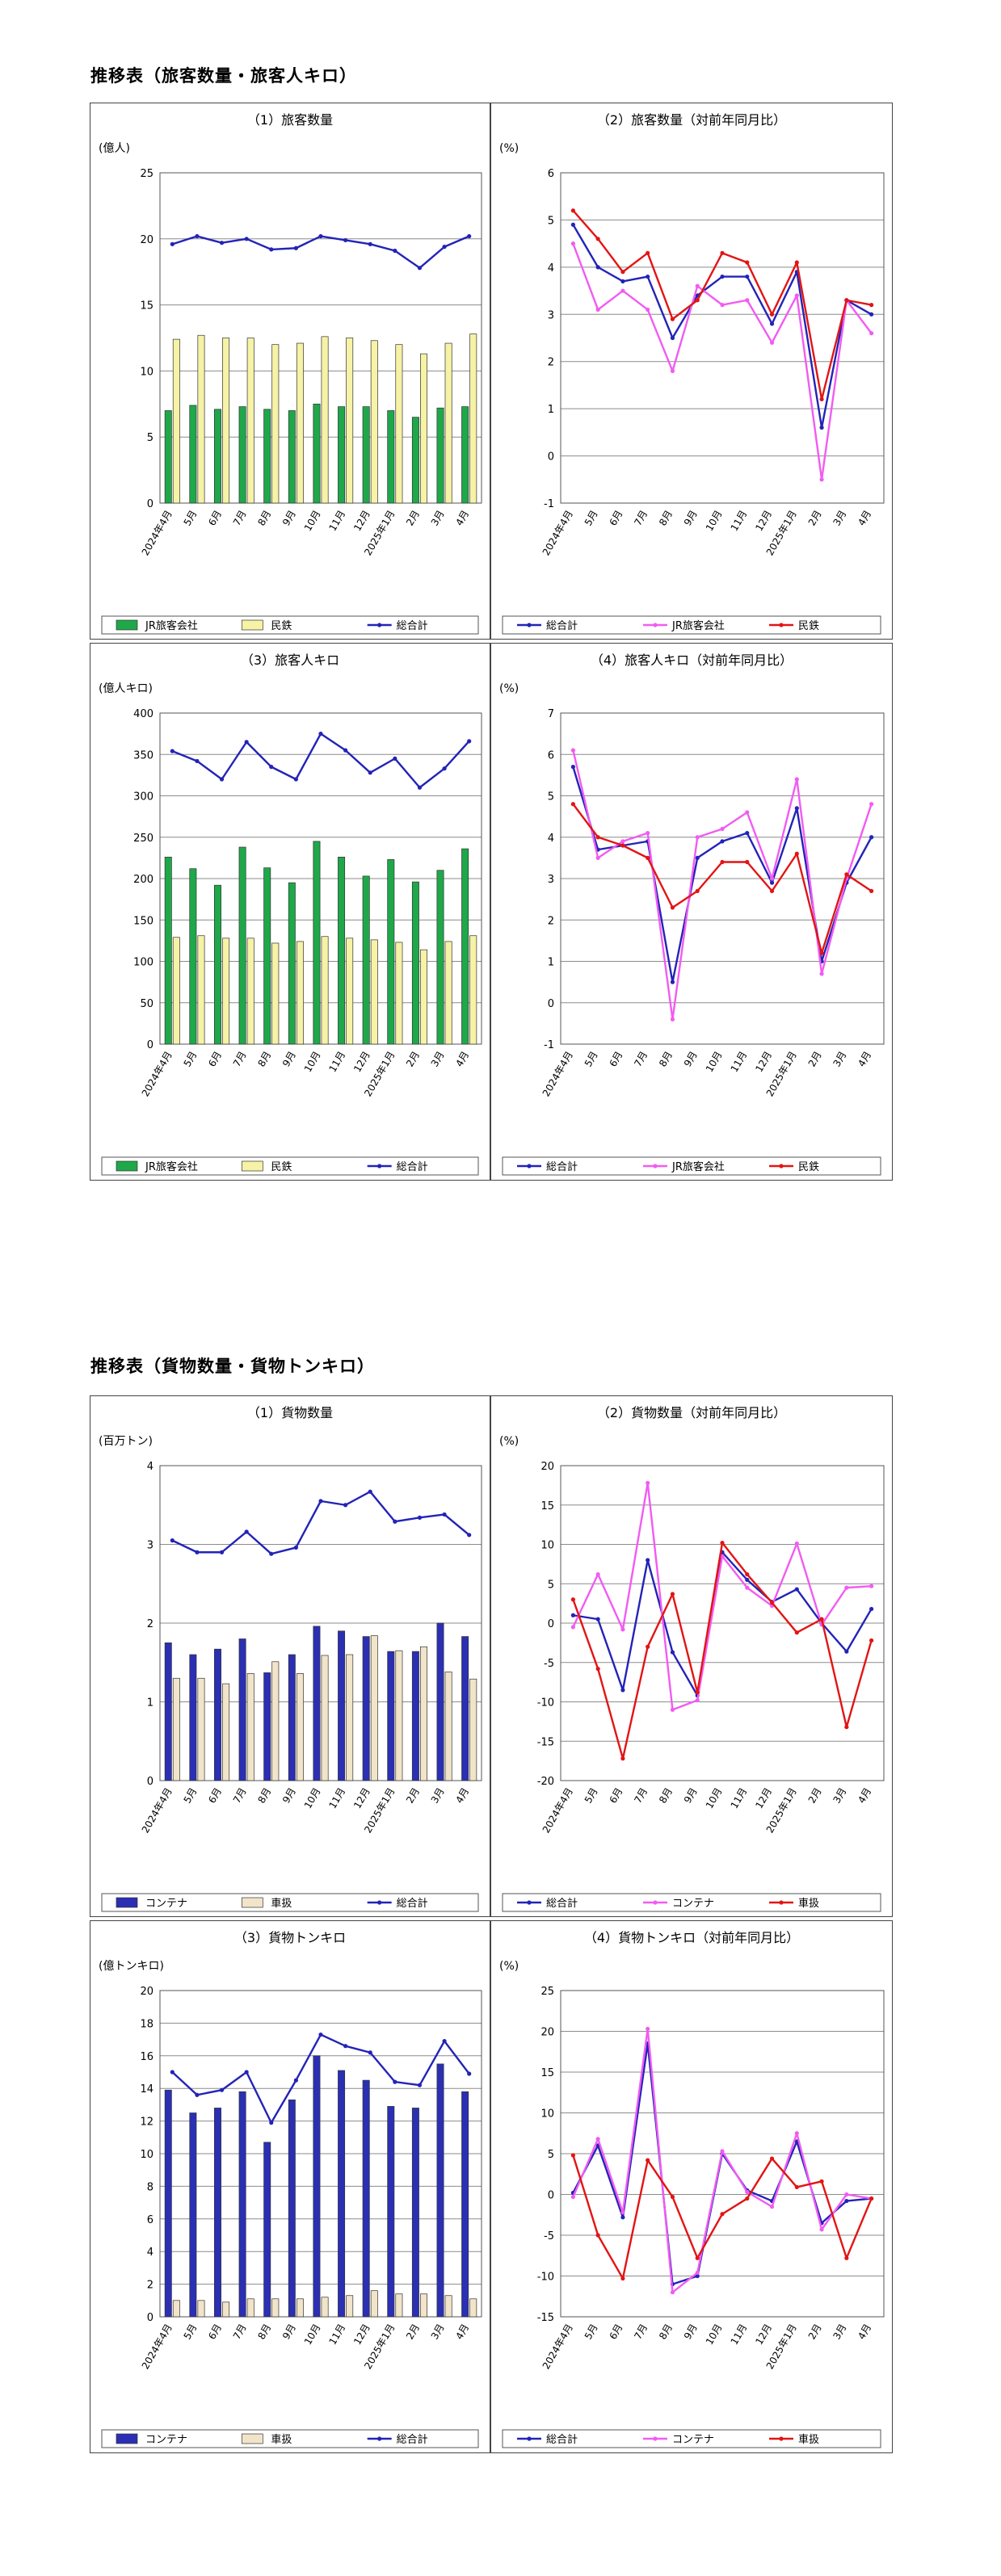 The height and width of the screenshot is (2576, 1001). Describe the element at coordinates (150, 1703) in the screenshot. I see `y-tick-label: 1` at that location.